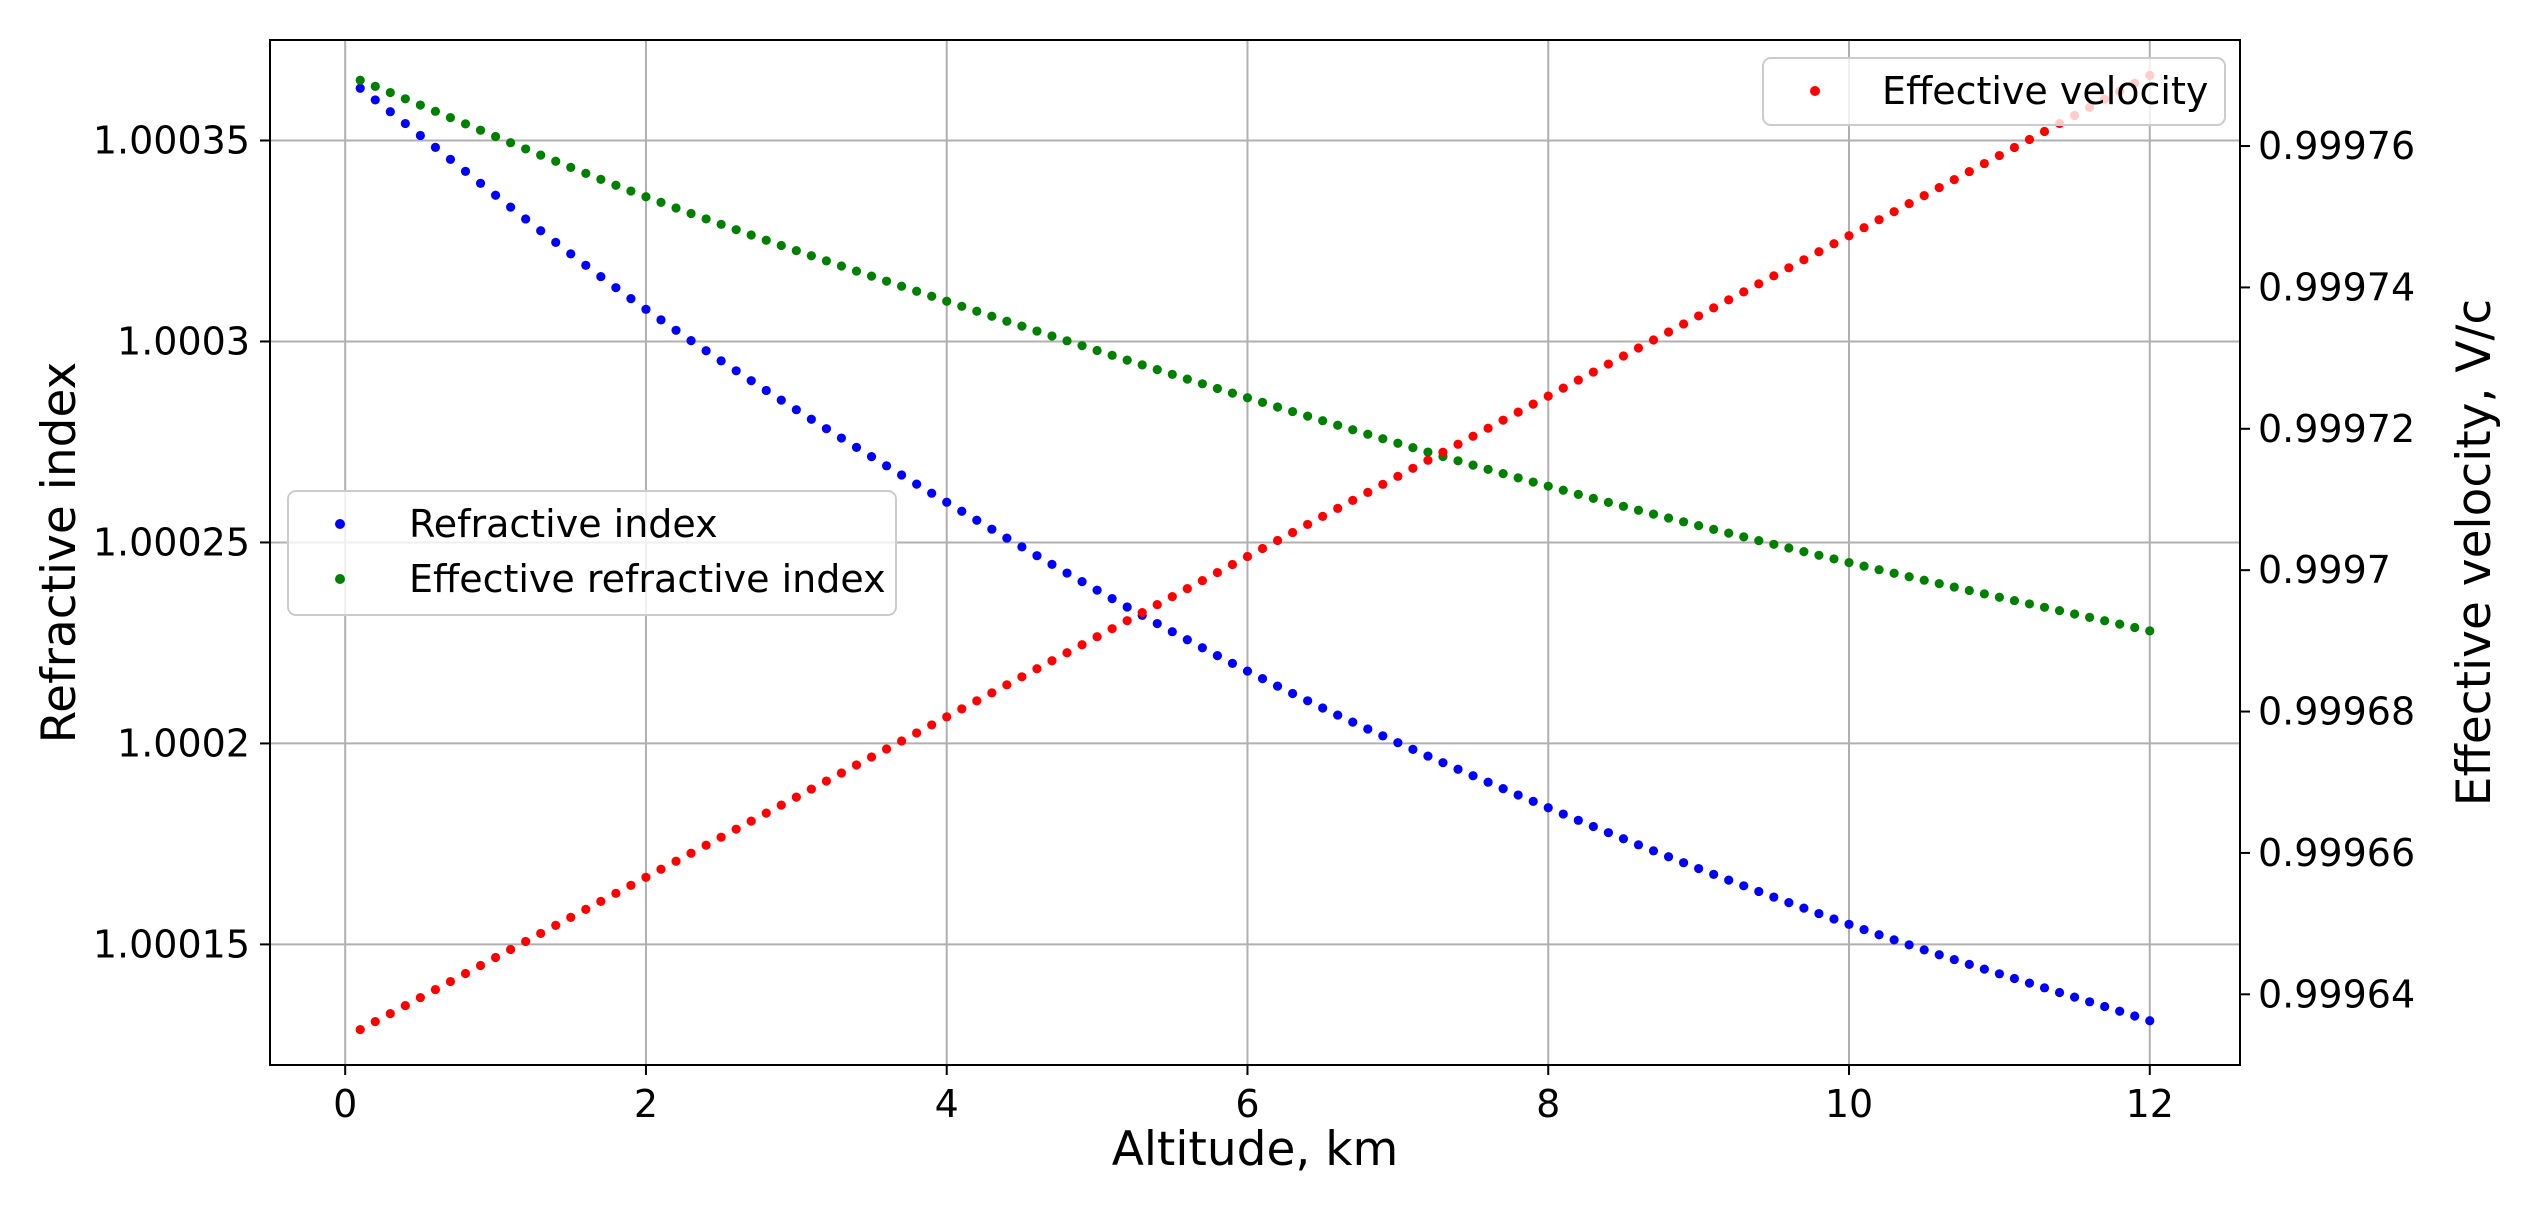  Describe the element at coordinates (2336, 712) in the screenshot. I see `y-right-tick-label: 0.99968` at that location.